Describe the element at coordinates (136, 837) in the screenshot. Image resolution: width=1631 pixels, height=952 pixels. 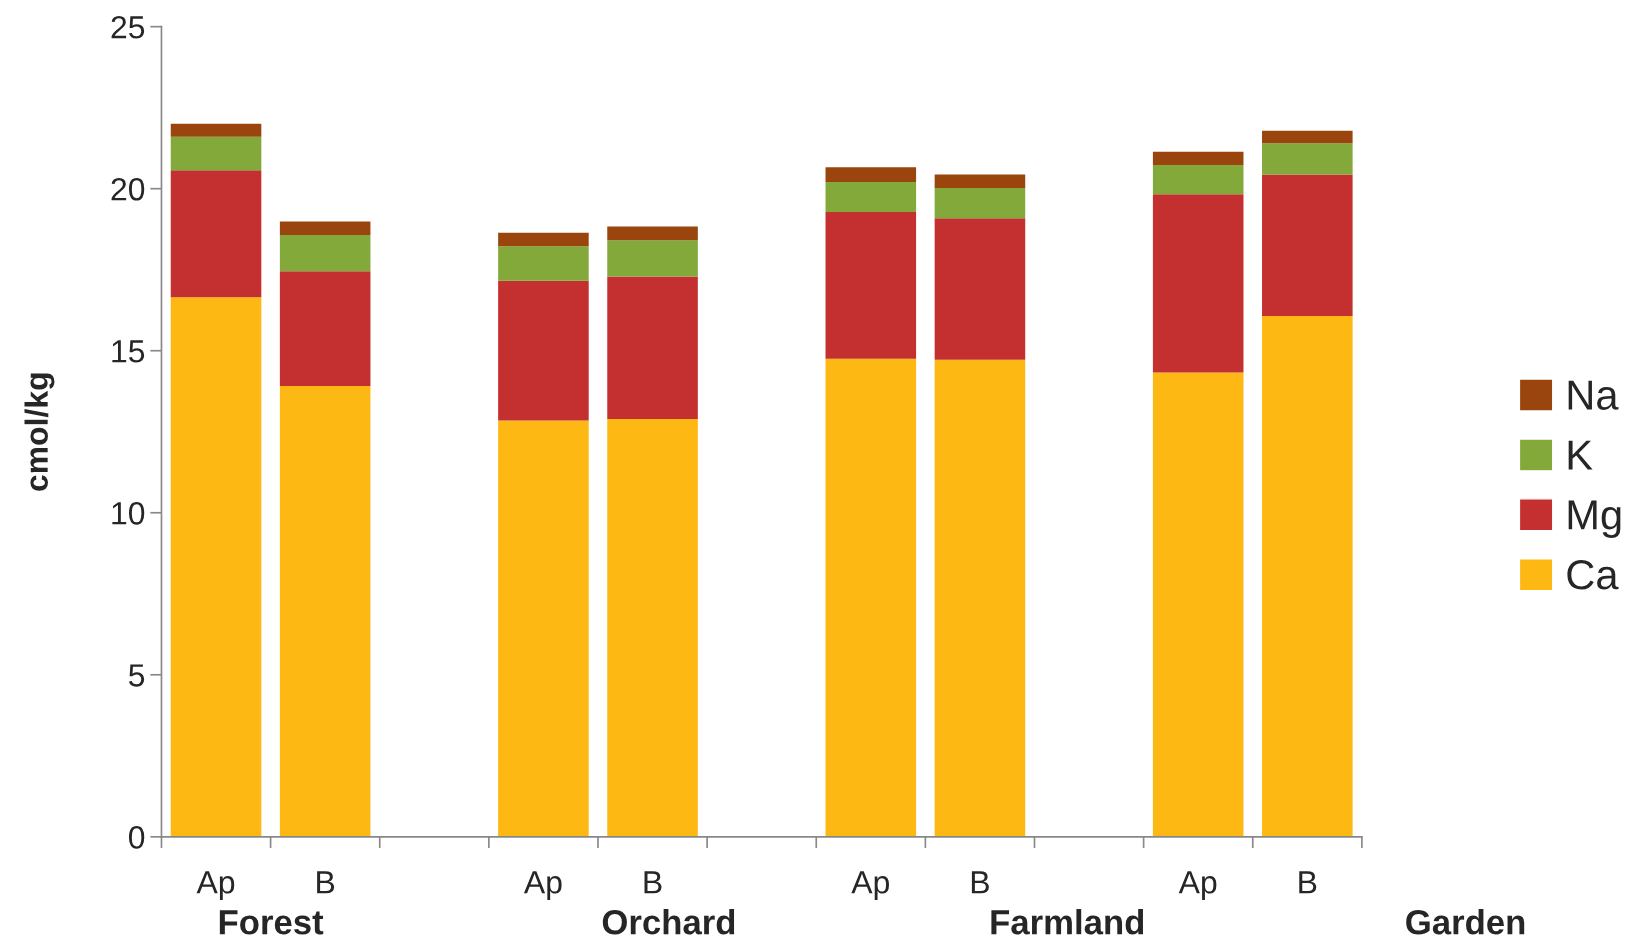
I see `y-tick-label: 0` at that location.